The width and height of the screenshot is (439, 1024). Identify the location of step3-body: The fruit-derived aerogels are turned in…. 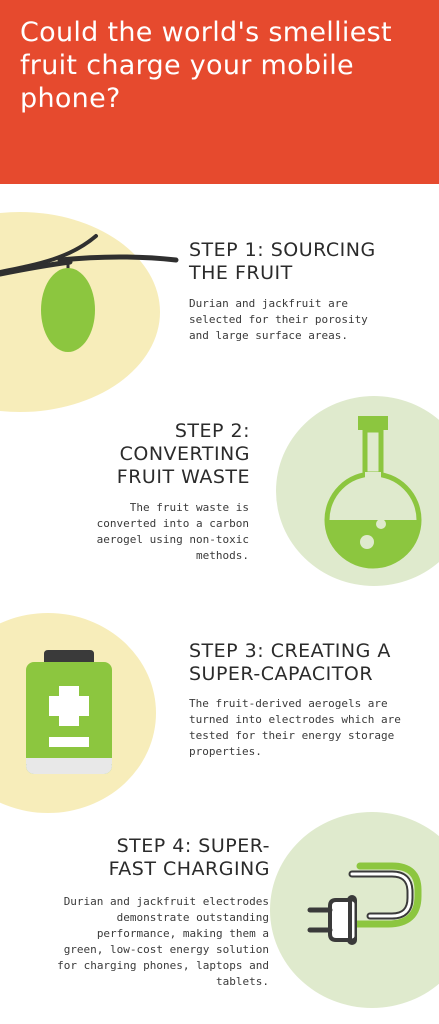
(295, 727).